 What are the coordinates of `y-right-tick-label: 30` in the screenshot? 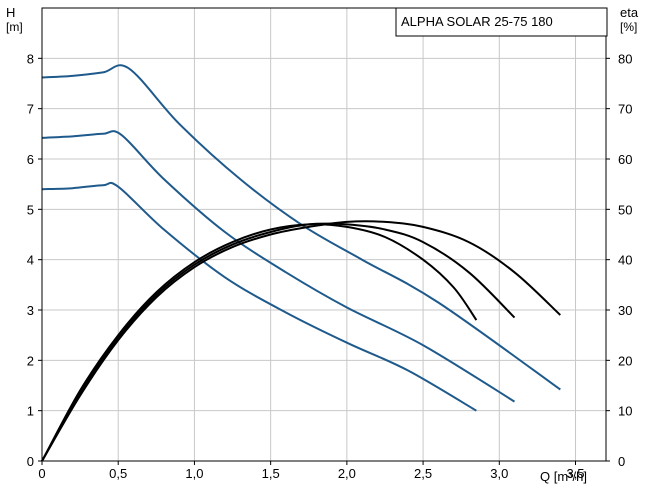 It's located at (625, 310).